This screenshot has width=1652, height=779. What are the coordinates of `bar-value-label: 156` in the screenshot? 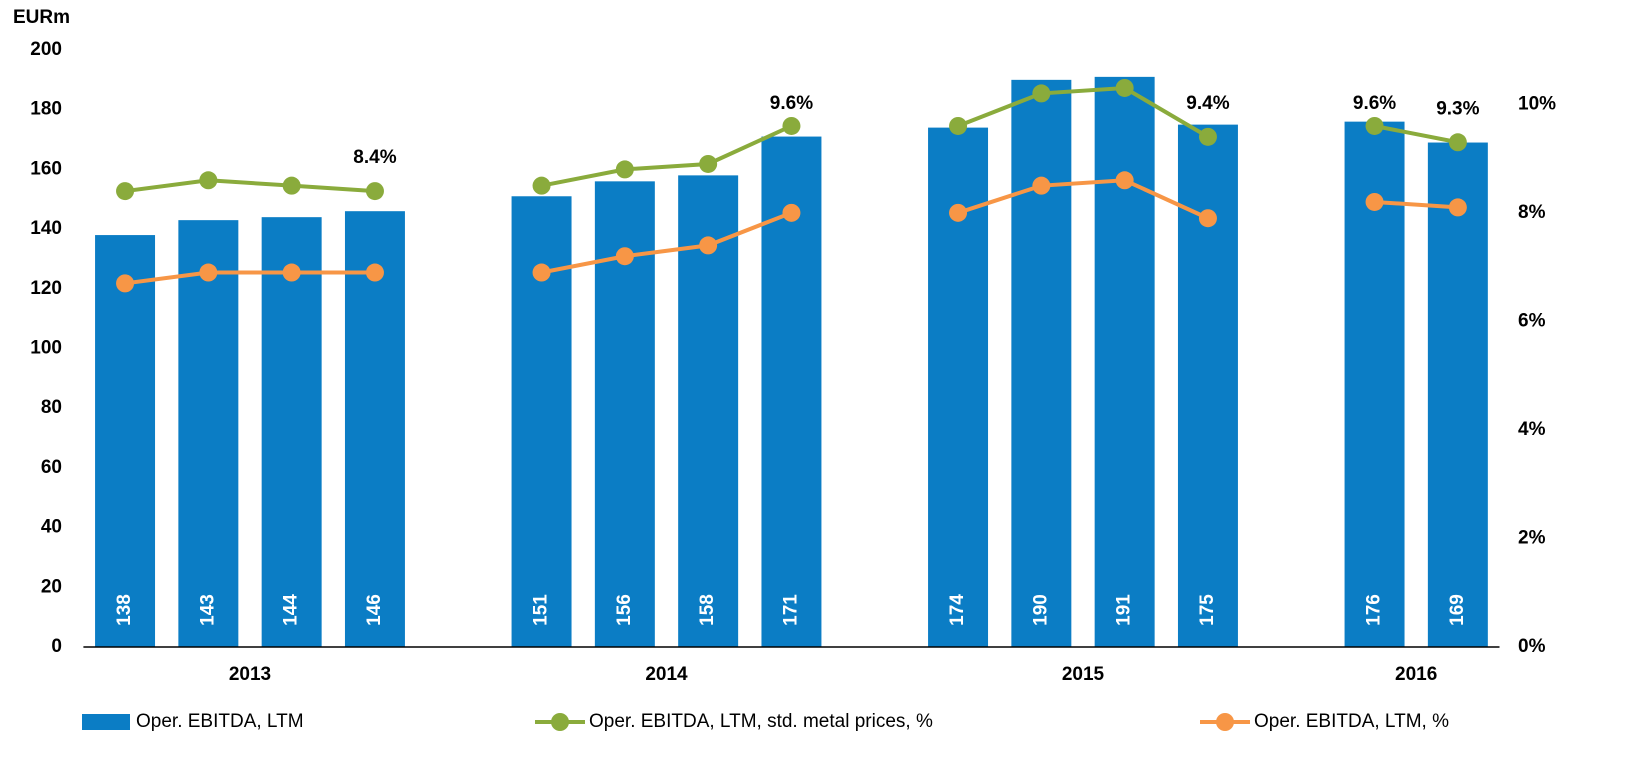 It's located at (624, 610).